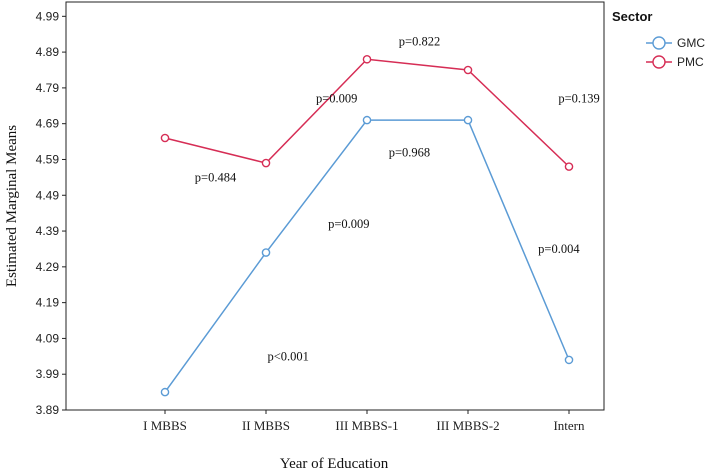  I want to click on p-value-label: p=0.484, so click(216, 177).